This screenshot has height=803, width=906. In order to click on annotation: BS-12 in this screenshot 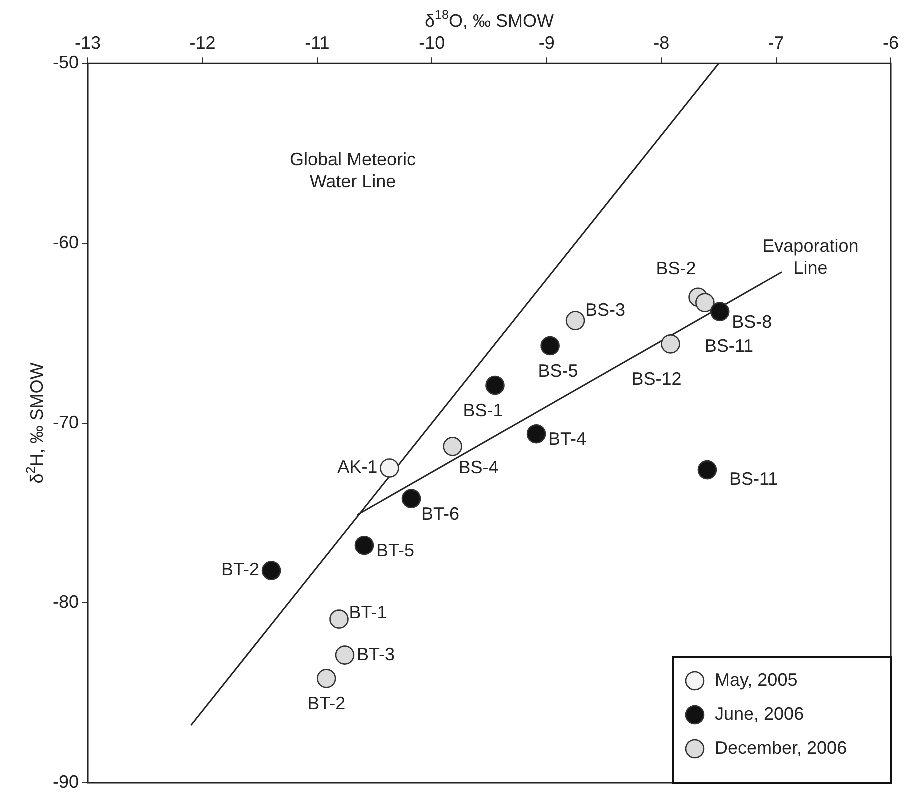, I will do `click(657, 379)`.